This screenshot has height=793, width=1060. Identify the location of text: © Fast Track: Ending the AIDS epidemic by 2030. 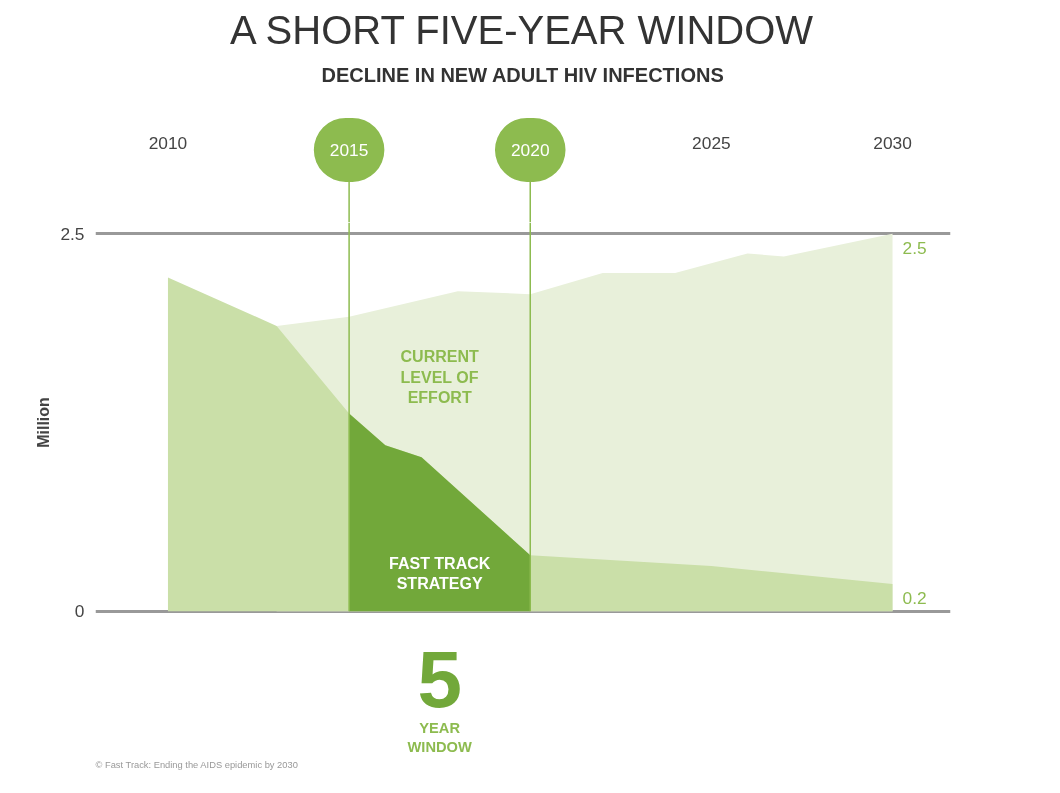
(196, 764).